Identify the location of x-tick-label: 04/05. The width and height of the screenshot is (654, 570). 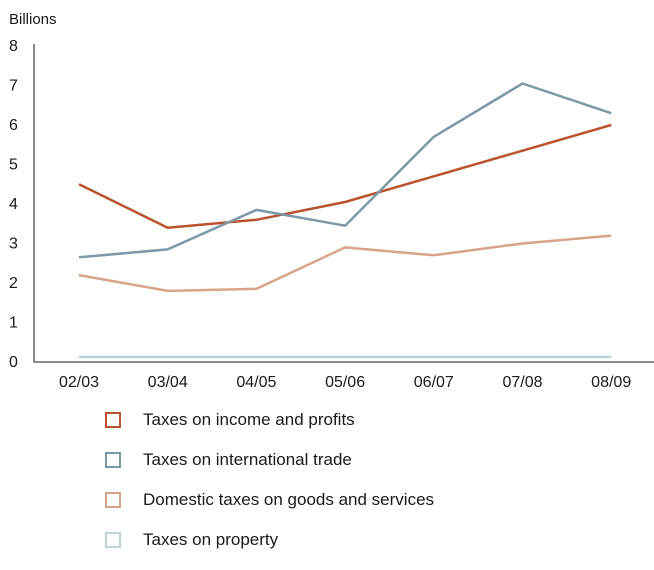
(256, 382).